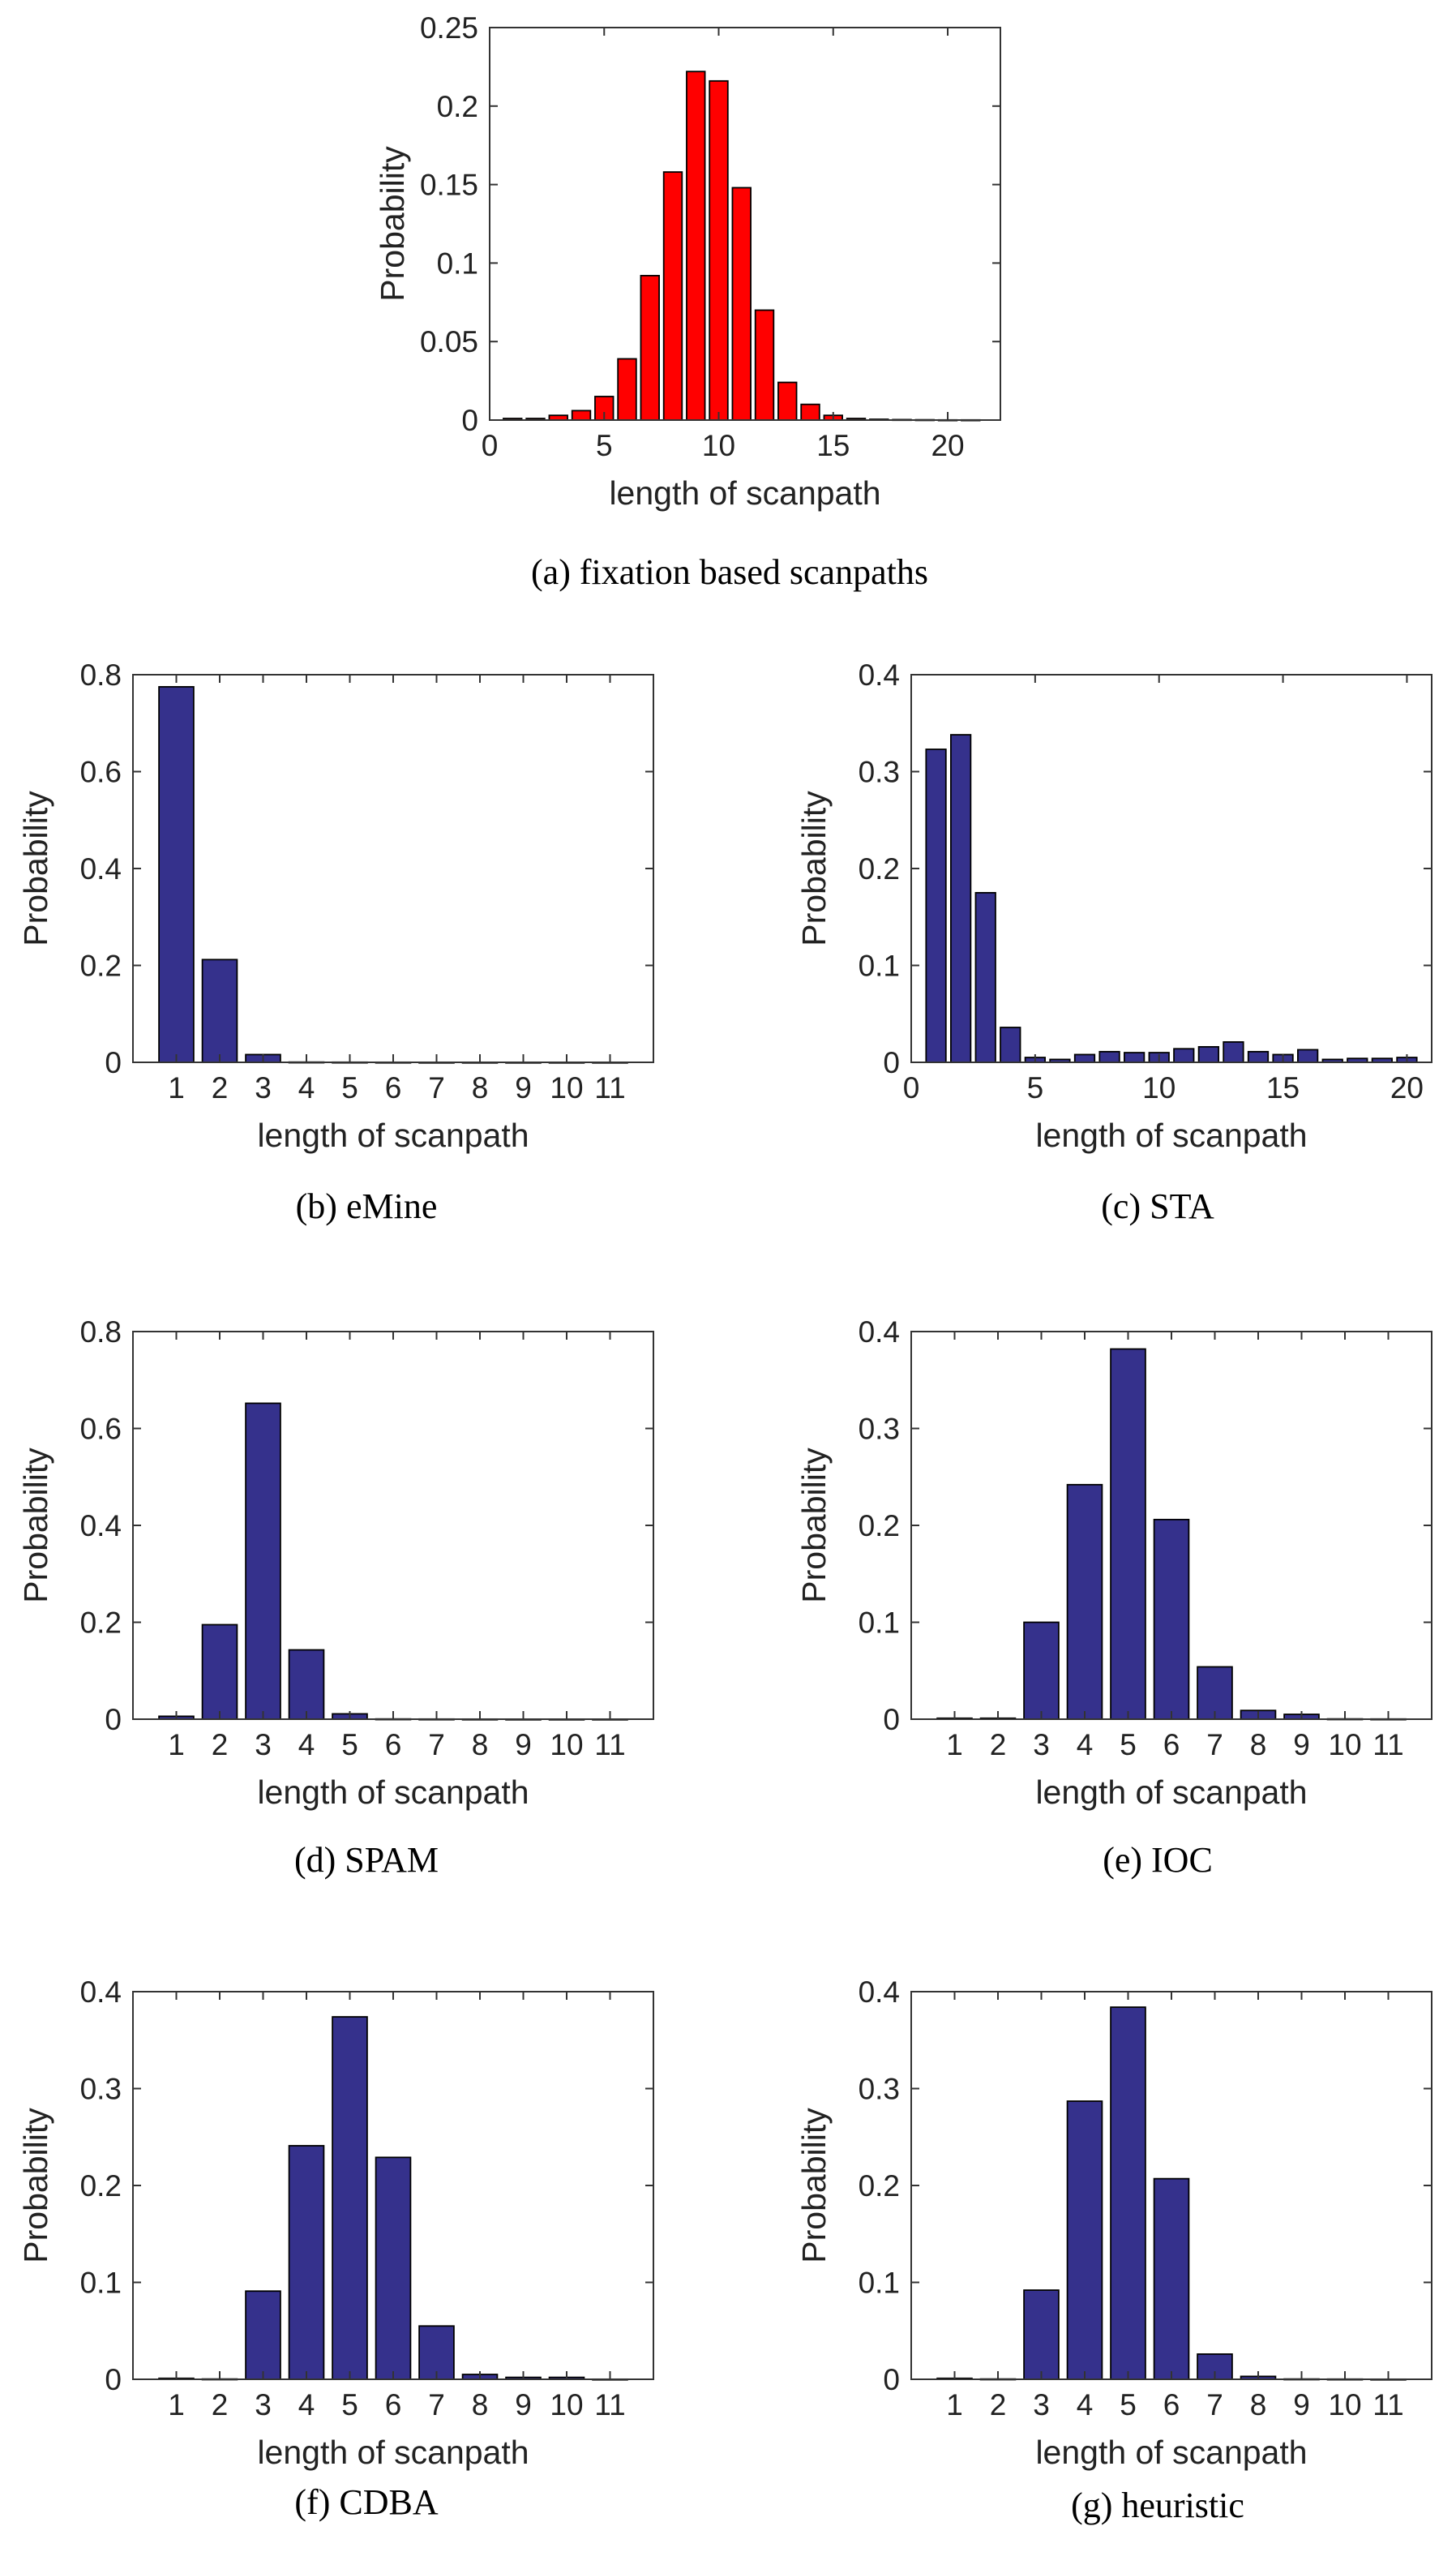 The height and width of the screenshot is (2565, 1456). What do you see at coordinates (718, 446) in the screenshot?
I see `xtick-label-a-10: 10` at bounding box center [718, 446].